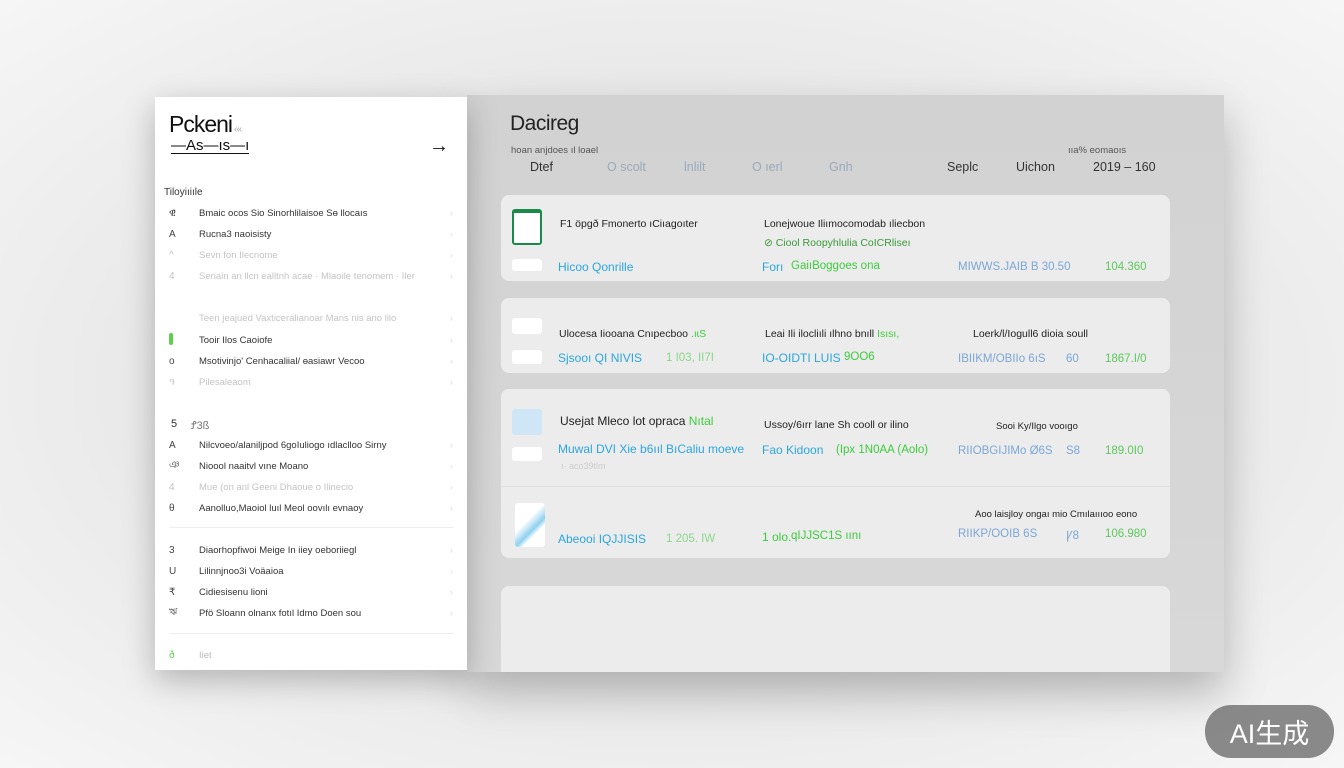 Image resolution: width=1344 pixels, height=768 pixels. Describe the element at coordinates (311, 592) in the screenshot. I see `sidebar-item: ₹ Cidiesisenu lioni ›` at that location.